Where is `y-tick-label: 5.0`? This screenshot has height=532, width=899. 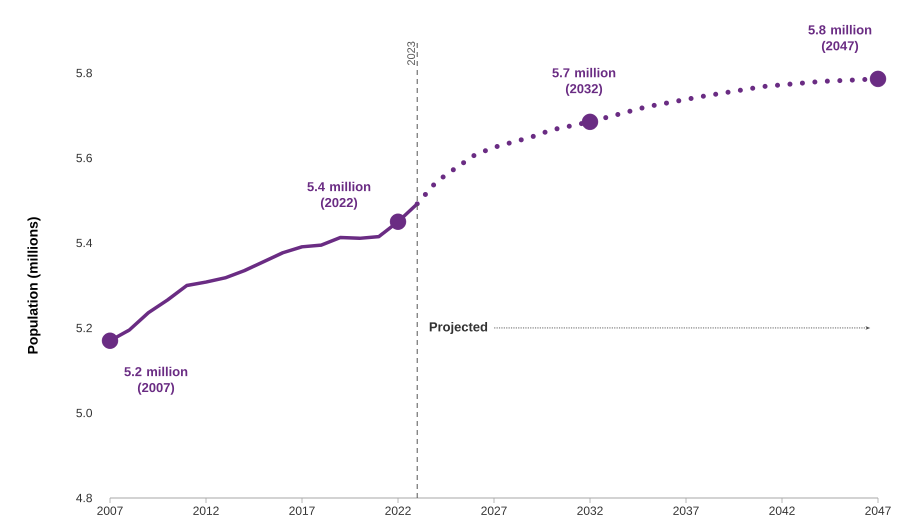
y-tick-label: 5.0 is located at coordinates (84, 413).